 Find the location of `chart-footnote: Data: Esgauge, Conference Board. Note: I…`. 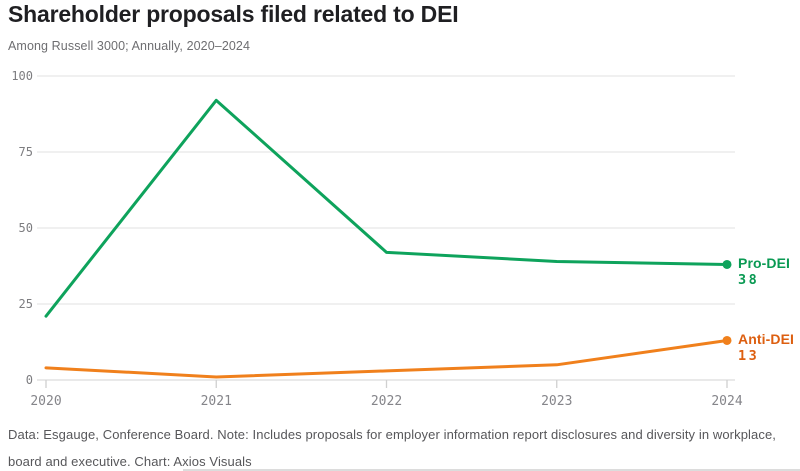

chart-footnote: Data: Esgauge, Conference Board. Note: I… is located at coordinates (392, 448).